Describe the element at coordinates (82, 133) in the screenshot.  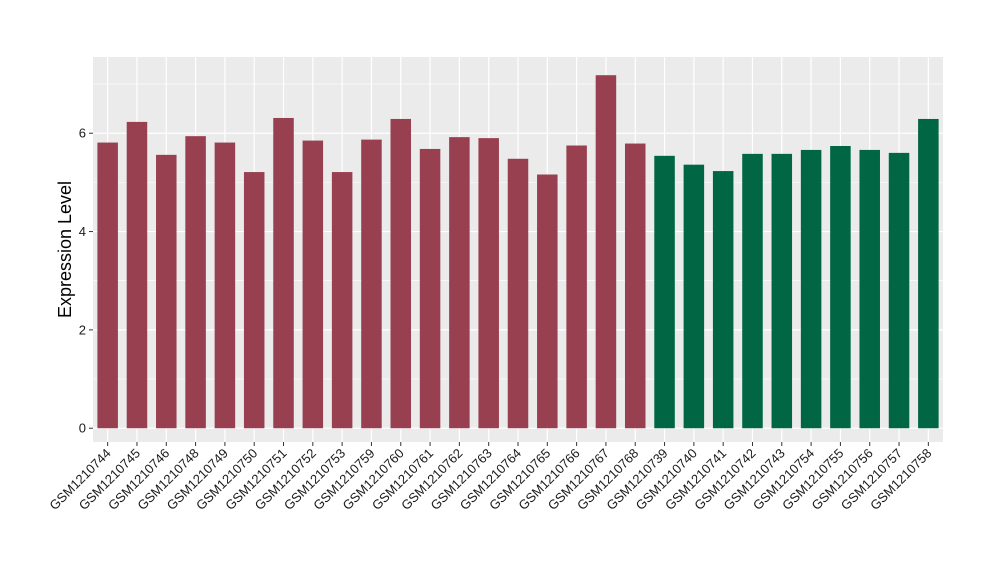
I see `y-tick-label: 6` at that location.